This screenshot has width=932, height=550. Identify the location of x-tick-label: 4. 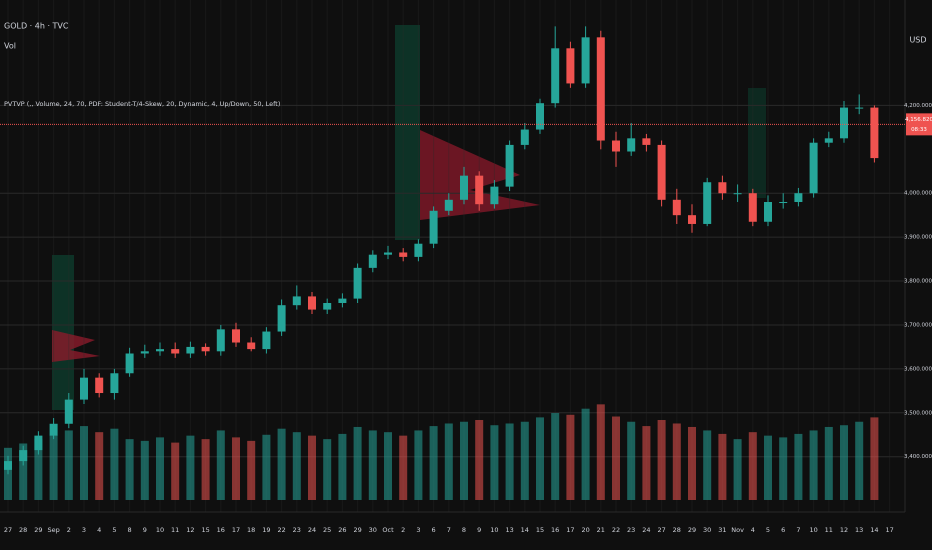
(99, 530).